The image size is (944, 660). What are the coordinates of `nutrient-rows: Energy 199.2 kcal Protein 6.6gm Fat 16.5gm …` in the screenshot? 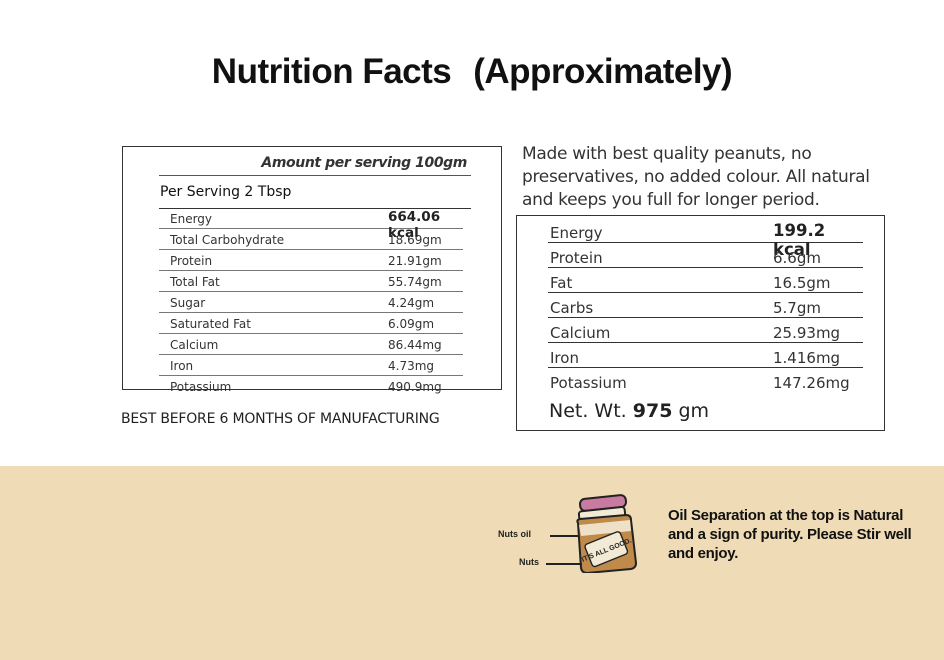 It's located at (705, 304).